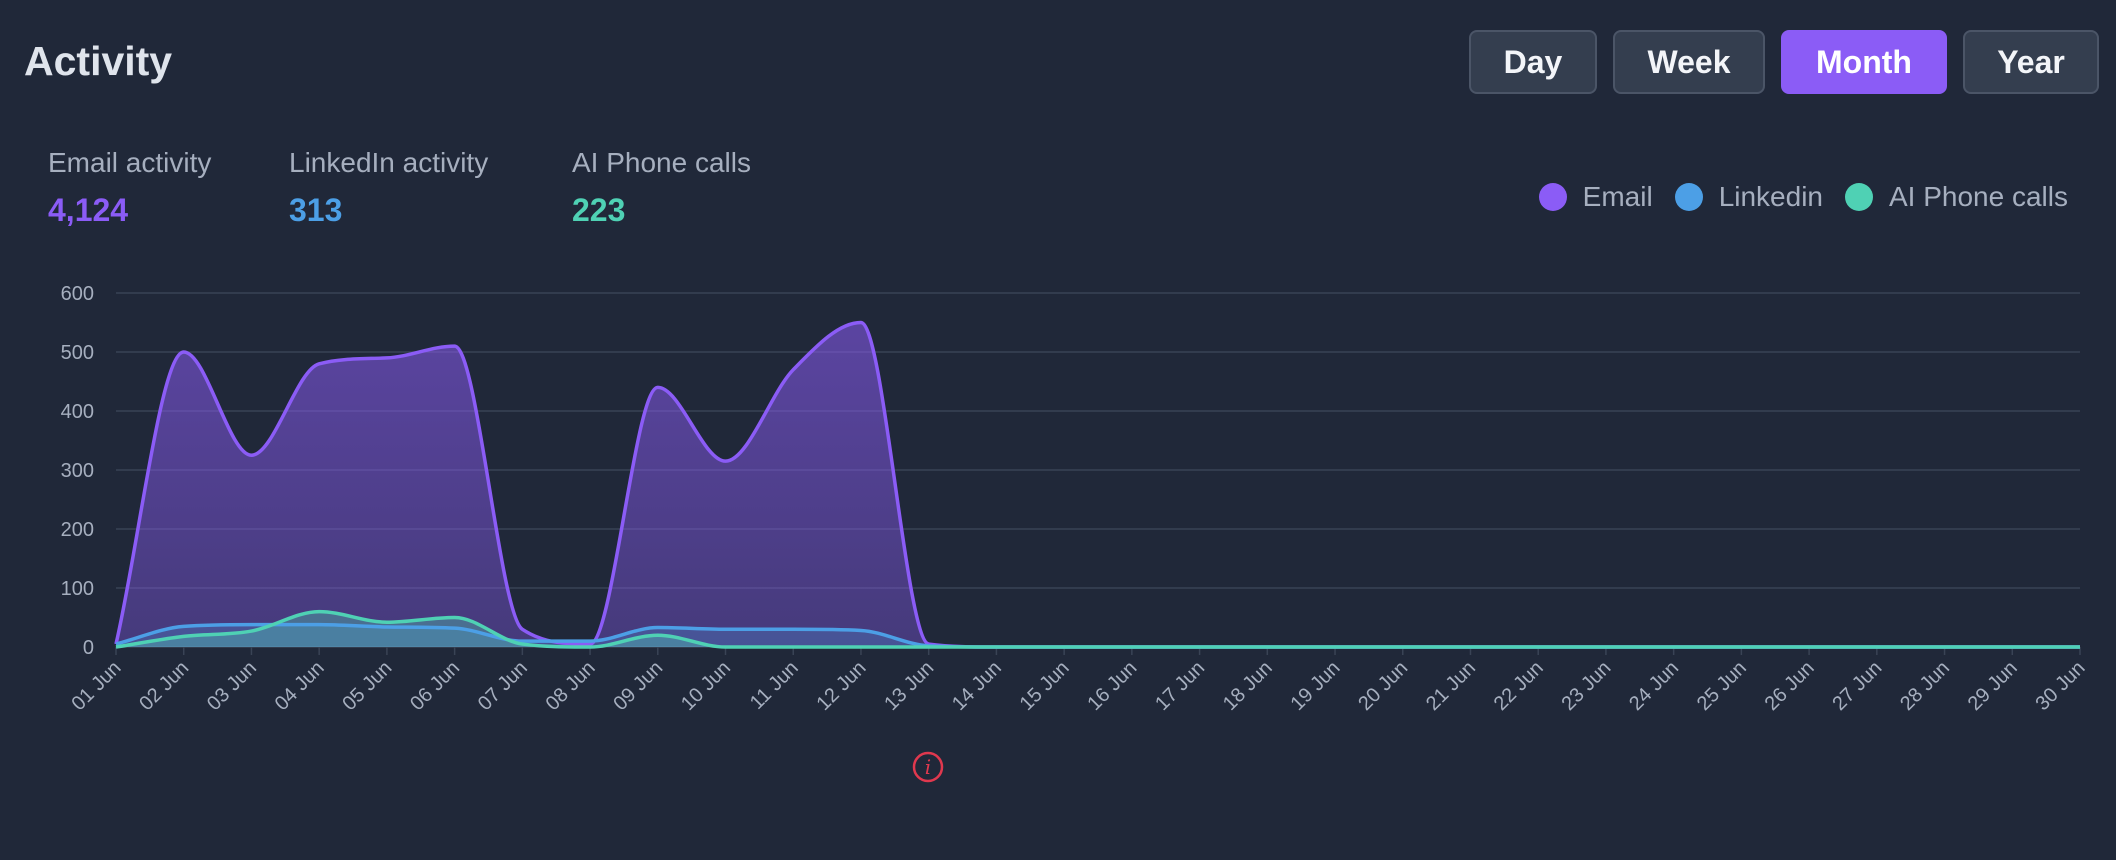 Image resolution: width=2116 pixels, height=860 pixels. I want to click on x-tick-label: 23 Jun, so click(1586, 686).